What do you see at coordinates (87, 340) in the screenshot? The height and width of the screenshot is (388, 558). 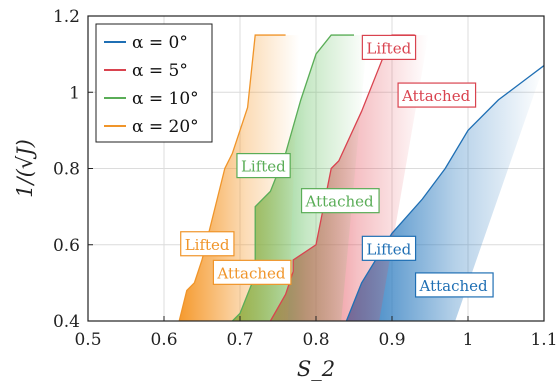 I see `x-tick-label: 0.5` at bounding box center [87, 340].